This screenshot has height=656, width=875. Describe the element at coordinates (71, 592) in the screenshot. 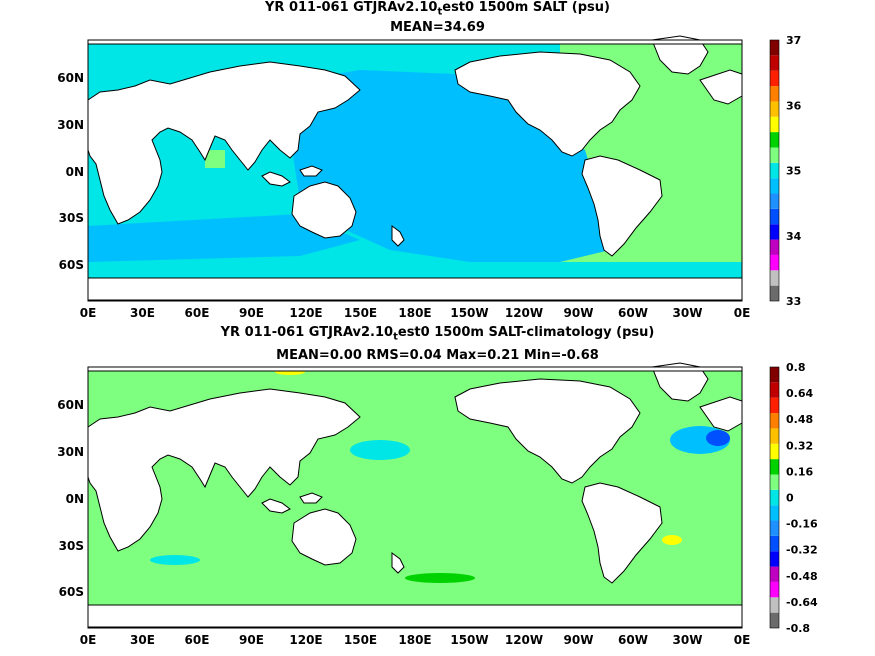

I see `panel2-ytick-4: 60S` at that location.